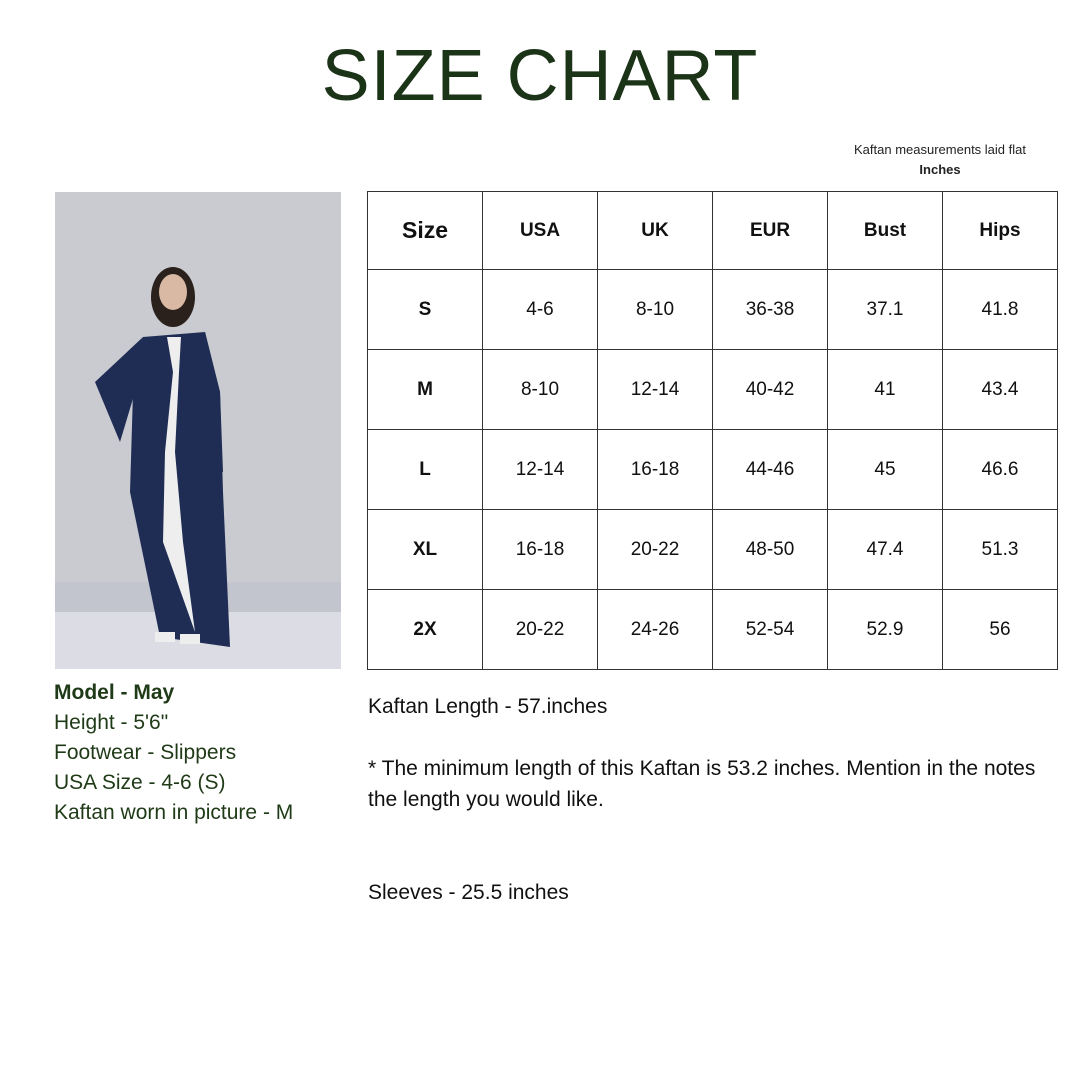  What do you see at coordinates (885, 309) in the screenshot?
I see `cell-bust: 37.1` at bounding box center [885, 309].